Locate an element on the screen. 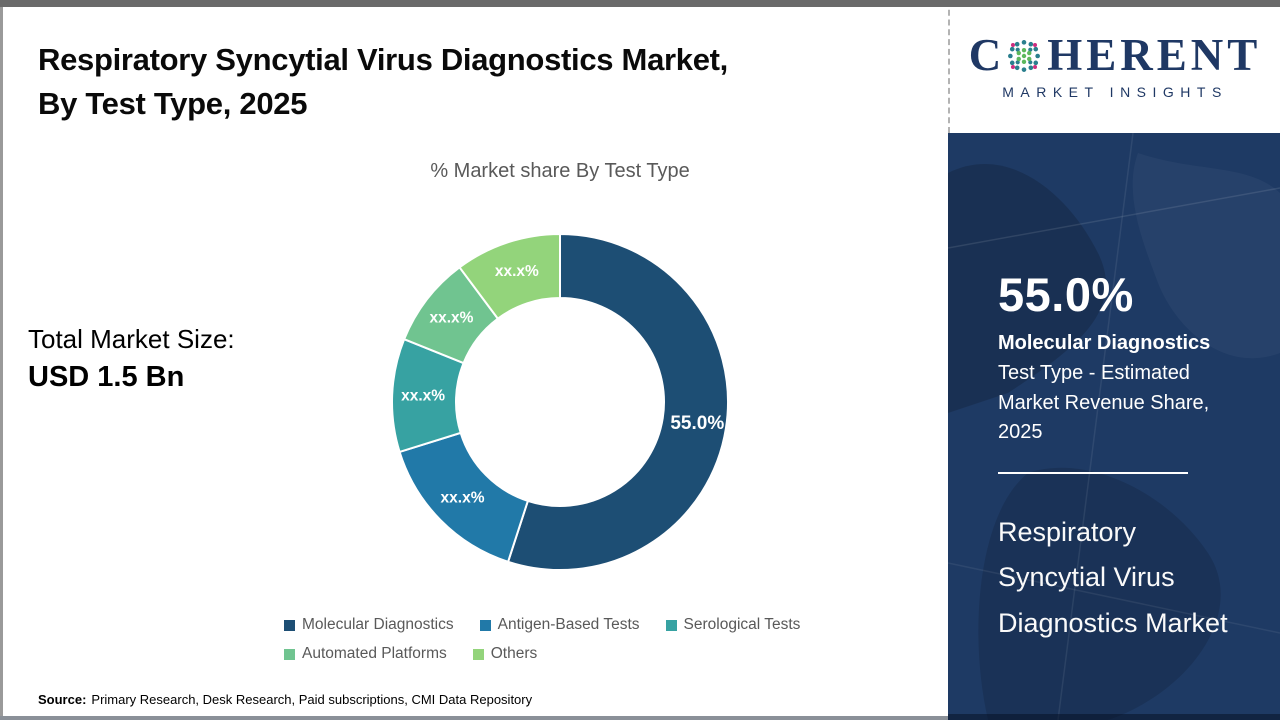 The width and height of the screenshot is (1280, 720). brand-logo-row: C HERENT is located at coordinates (1115, 55).